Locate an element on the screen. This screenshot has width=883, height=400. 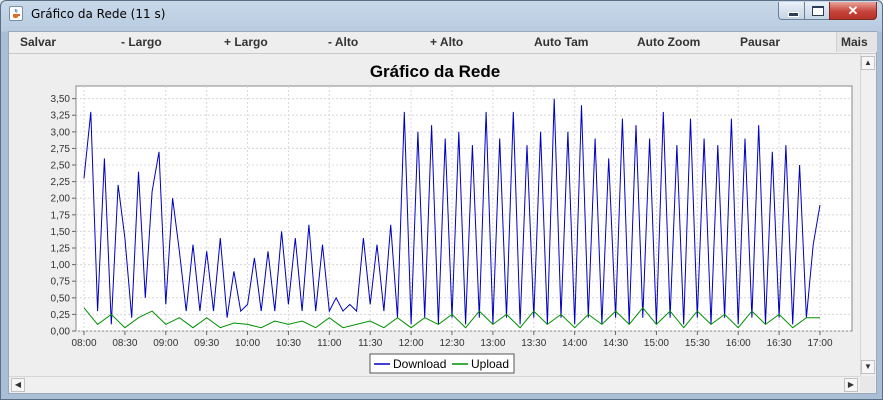
x-tick-label: 16:30 is located at coordinates (779, 343).